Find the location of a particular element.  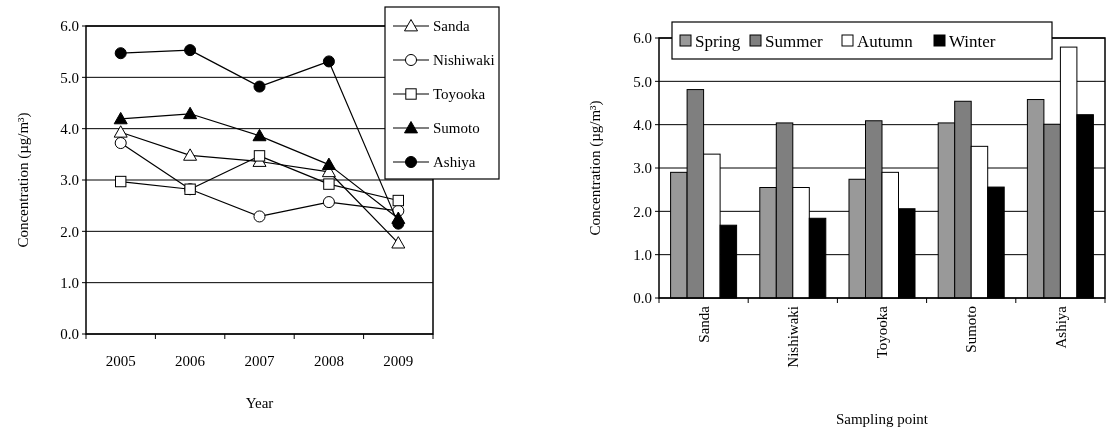

legend-label: Sanda is located at coordinates (451, 26).